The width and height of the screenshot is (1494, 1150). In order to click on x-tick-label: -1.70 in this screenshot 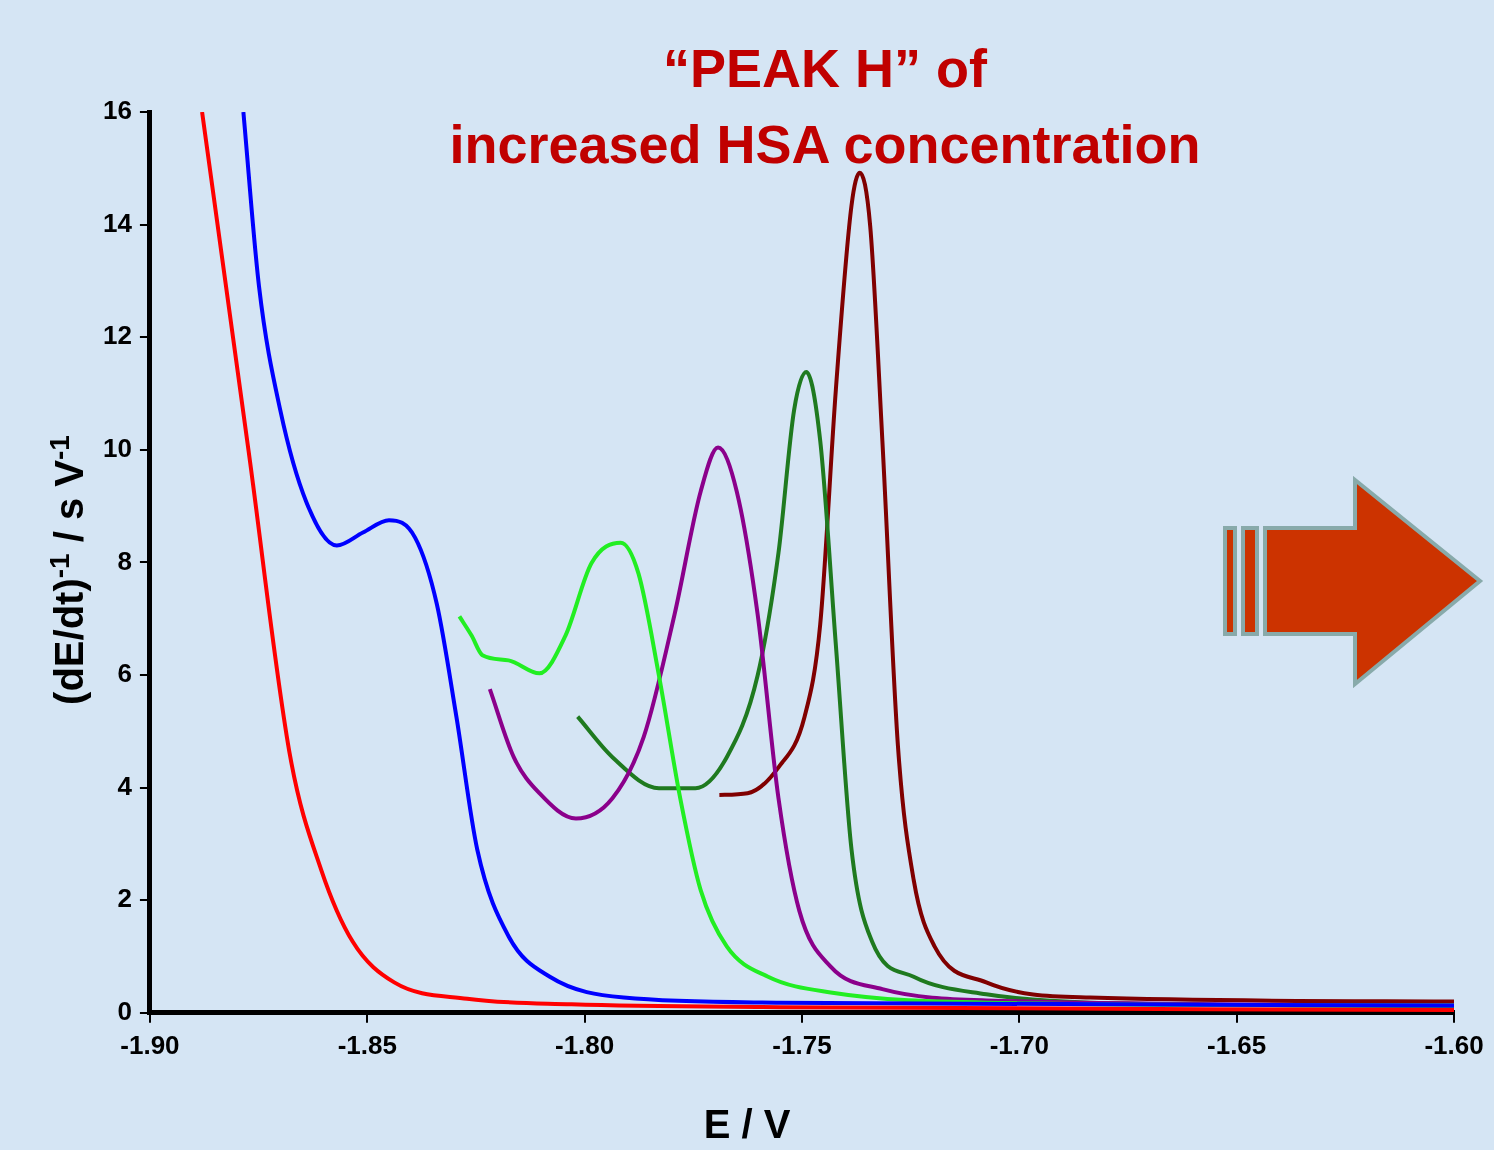, I will do `click(1019, 1044)`.